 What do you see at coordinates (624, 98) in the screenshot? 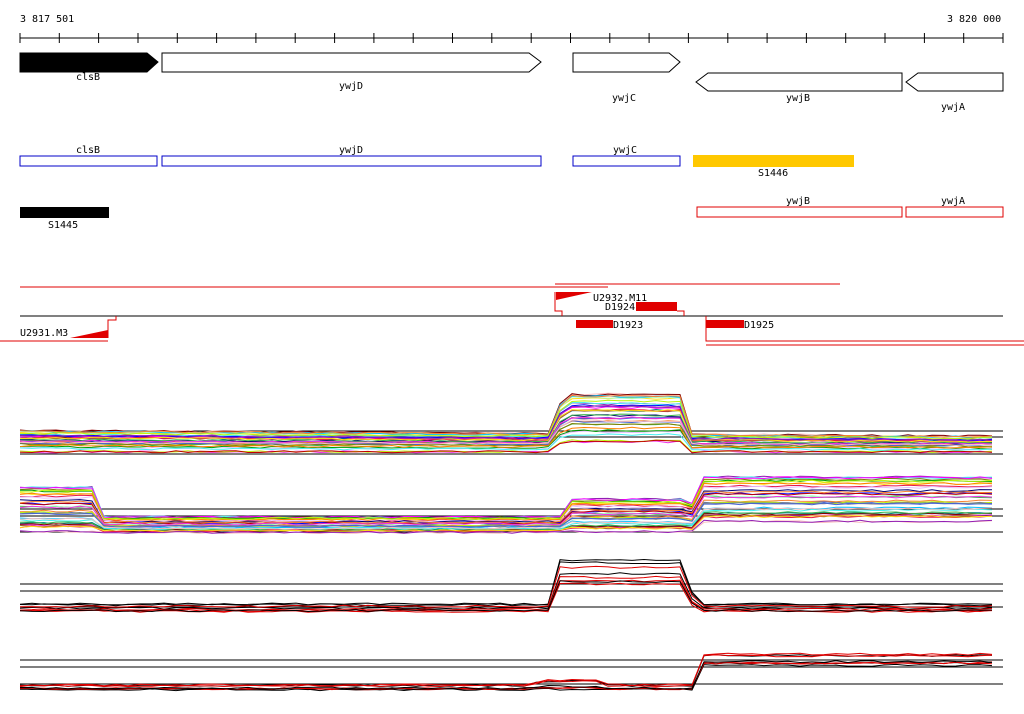
I see `gene-label-ywjC: ywjC` at bounding box center [624, 98].